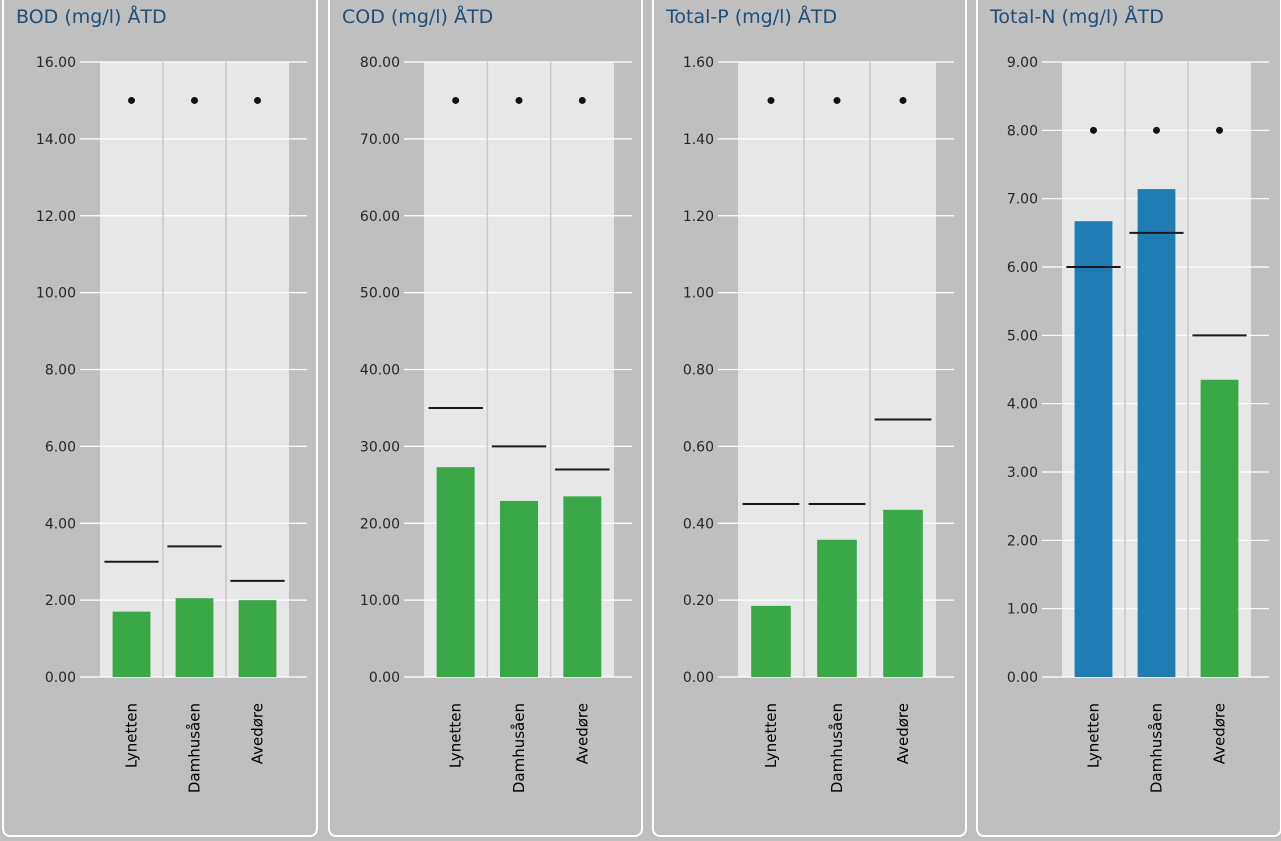 Image resolution: width=1281 pixels, height=841 pixels. Describe the element at coordinates (56, 63) in the screenshot. I see `y-tick-label: 16.00` at that location.